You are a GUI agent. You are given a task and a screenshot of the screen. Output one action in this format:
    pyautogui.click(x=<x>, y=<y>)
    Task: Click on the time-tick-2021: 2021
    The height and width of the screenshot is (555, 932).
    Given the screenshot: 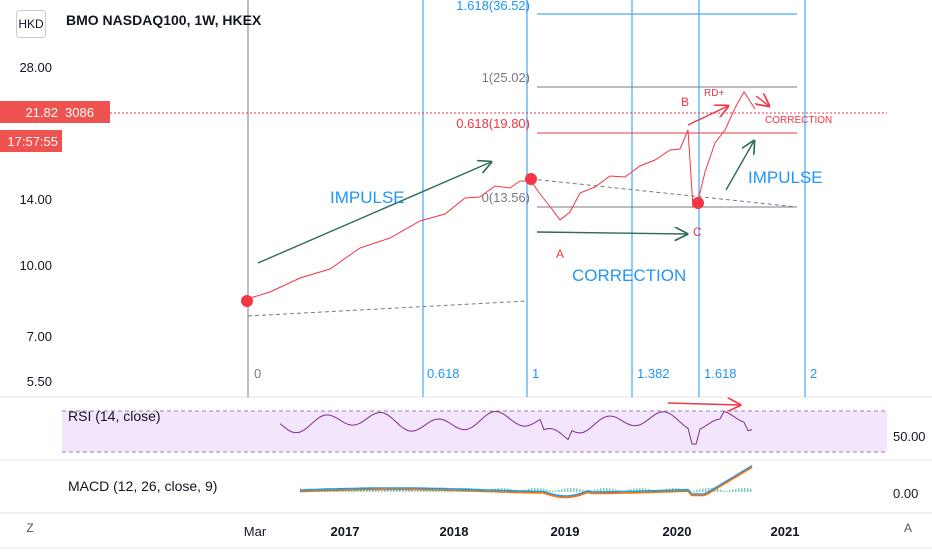 What is the action you would take?
    pyautogui.click(x=785, y=531)
    